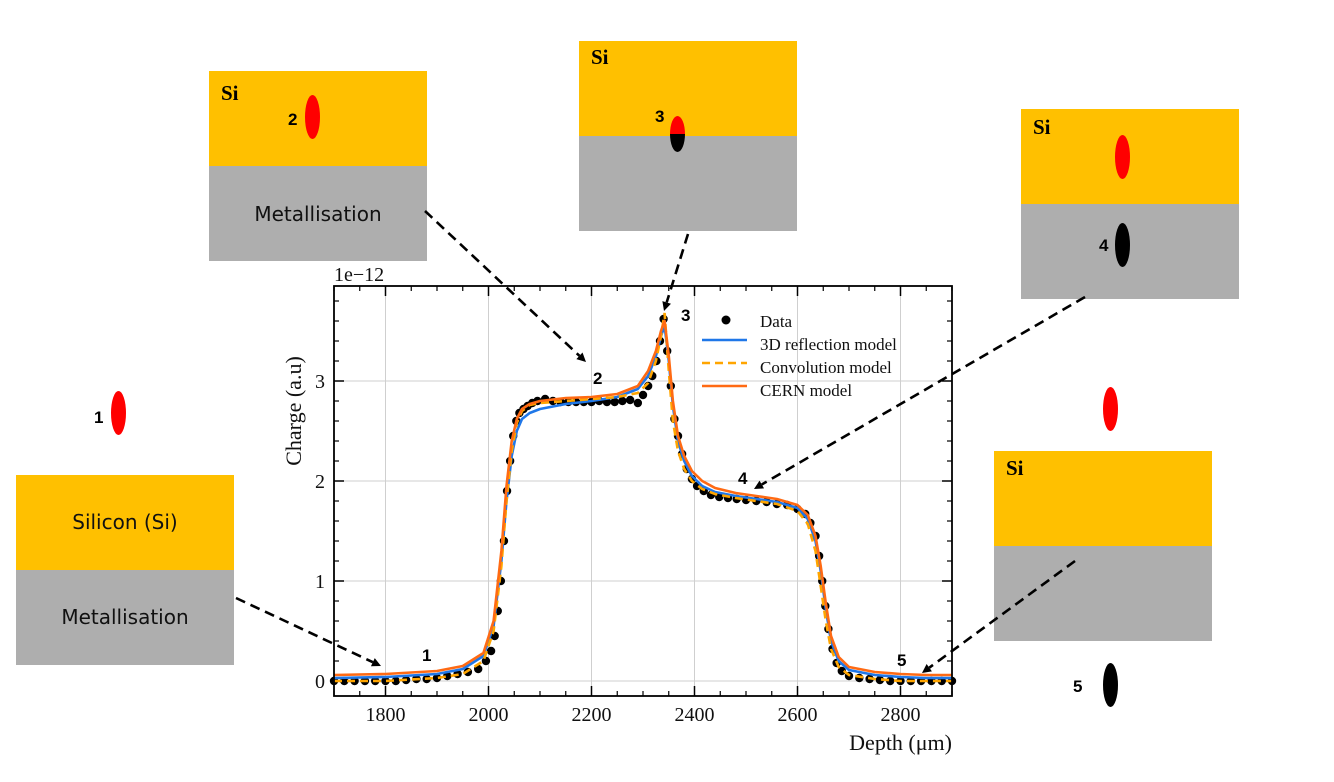  I want to click on schematic-panel-2: Si 2 Metallisation, so click(318, 166).